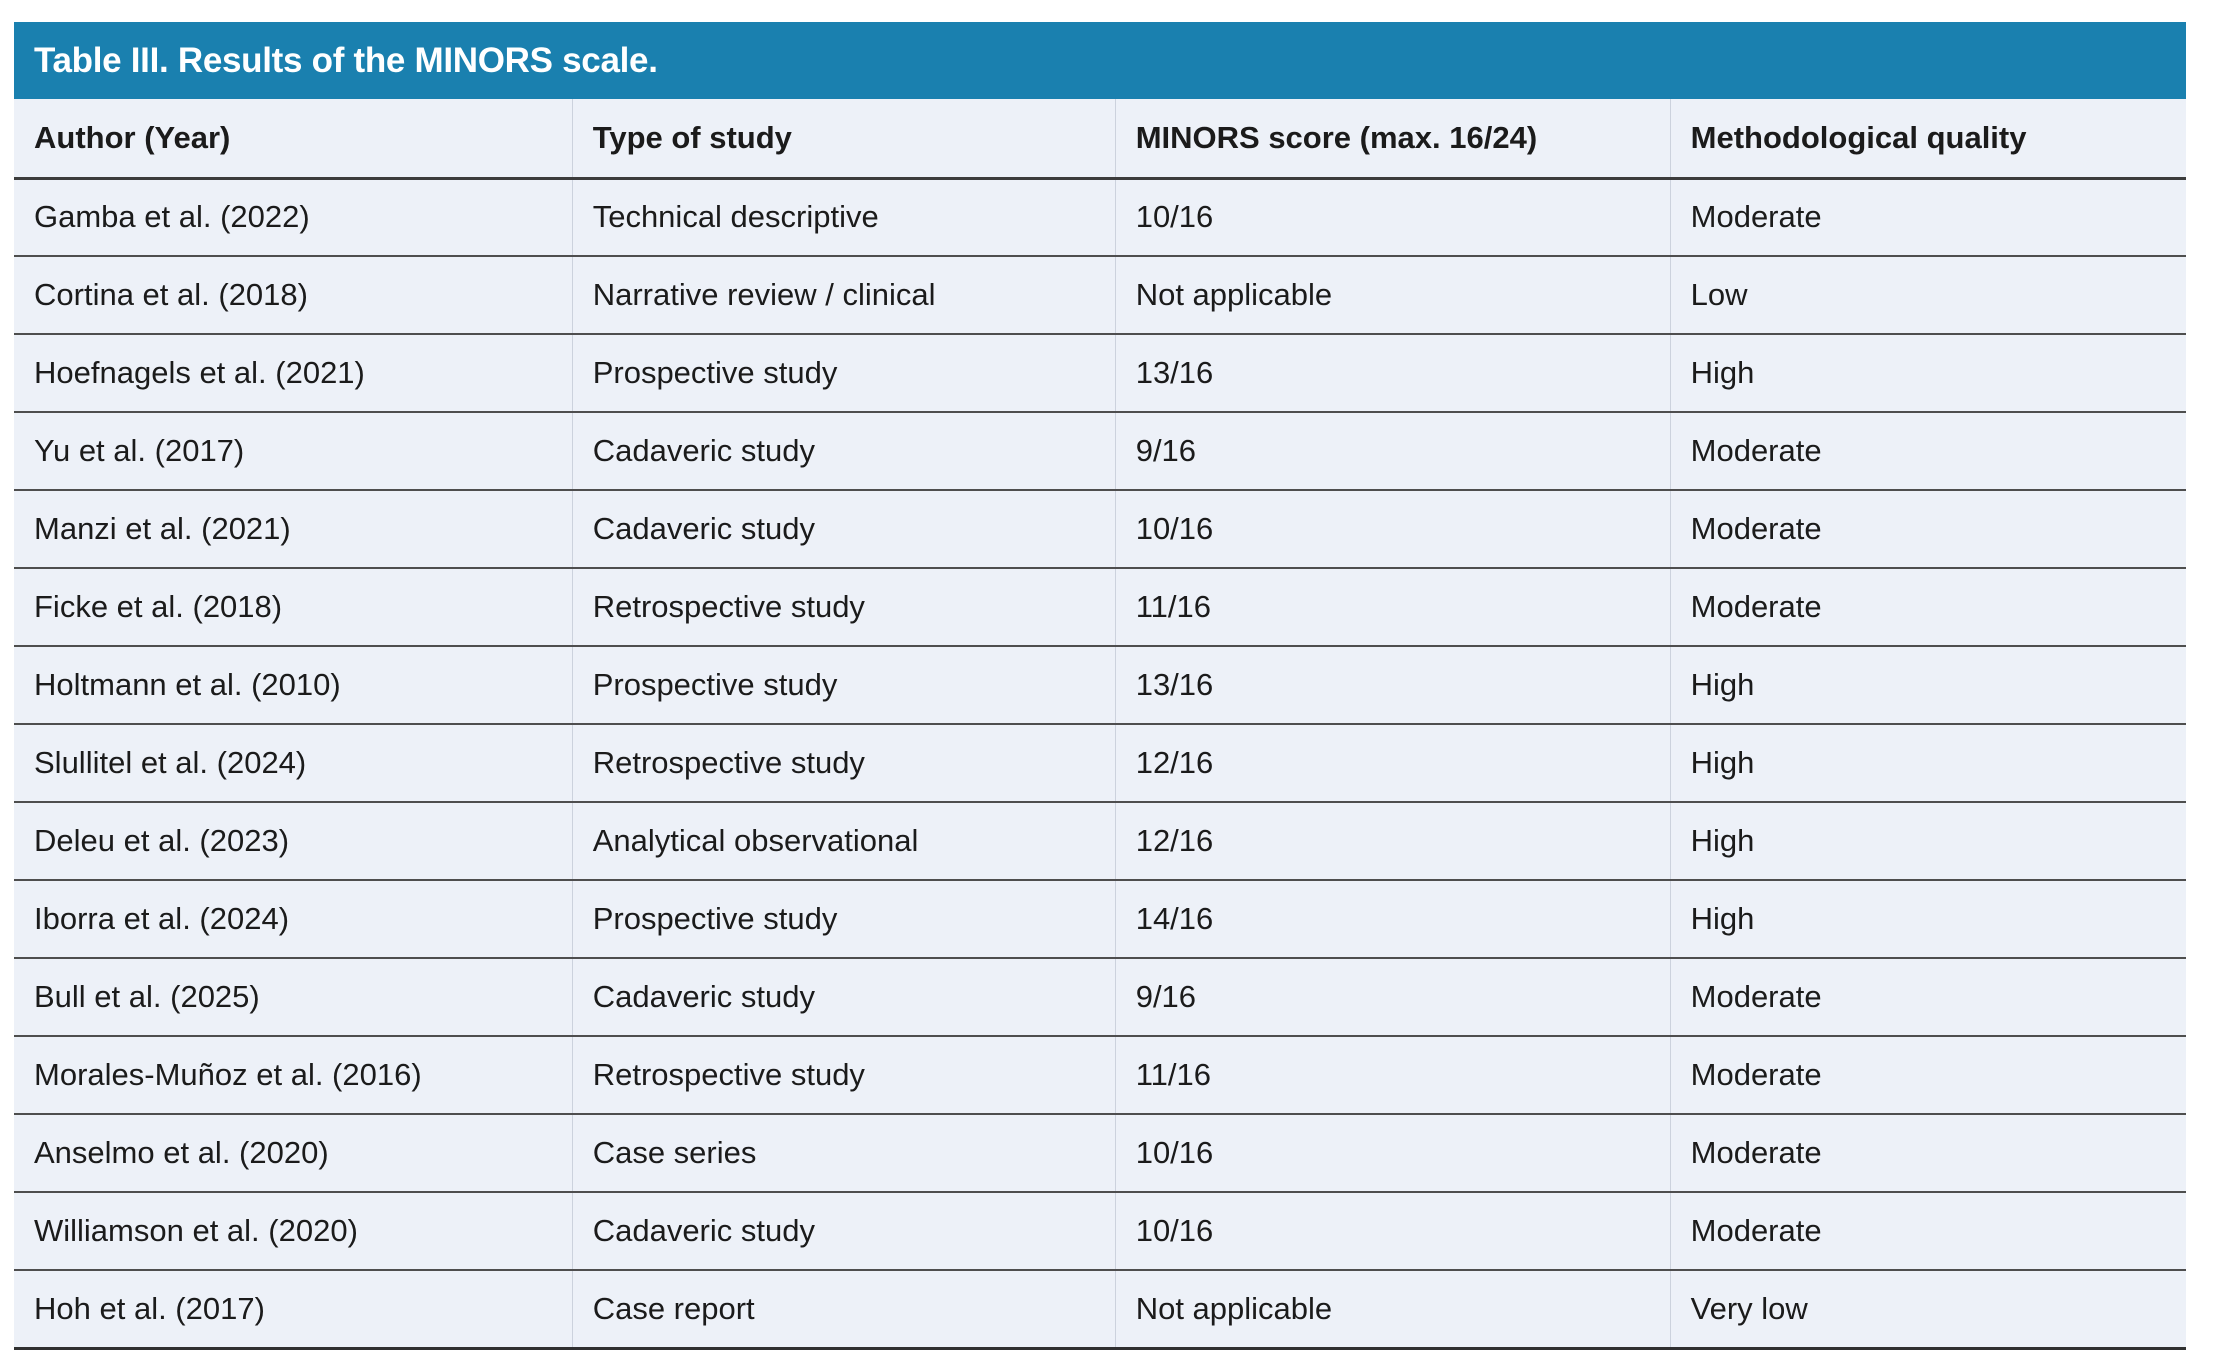  I want to click on author-cell: Yu et al. (2017), so click(293, 451).